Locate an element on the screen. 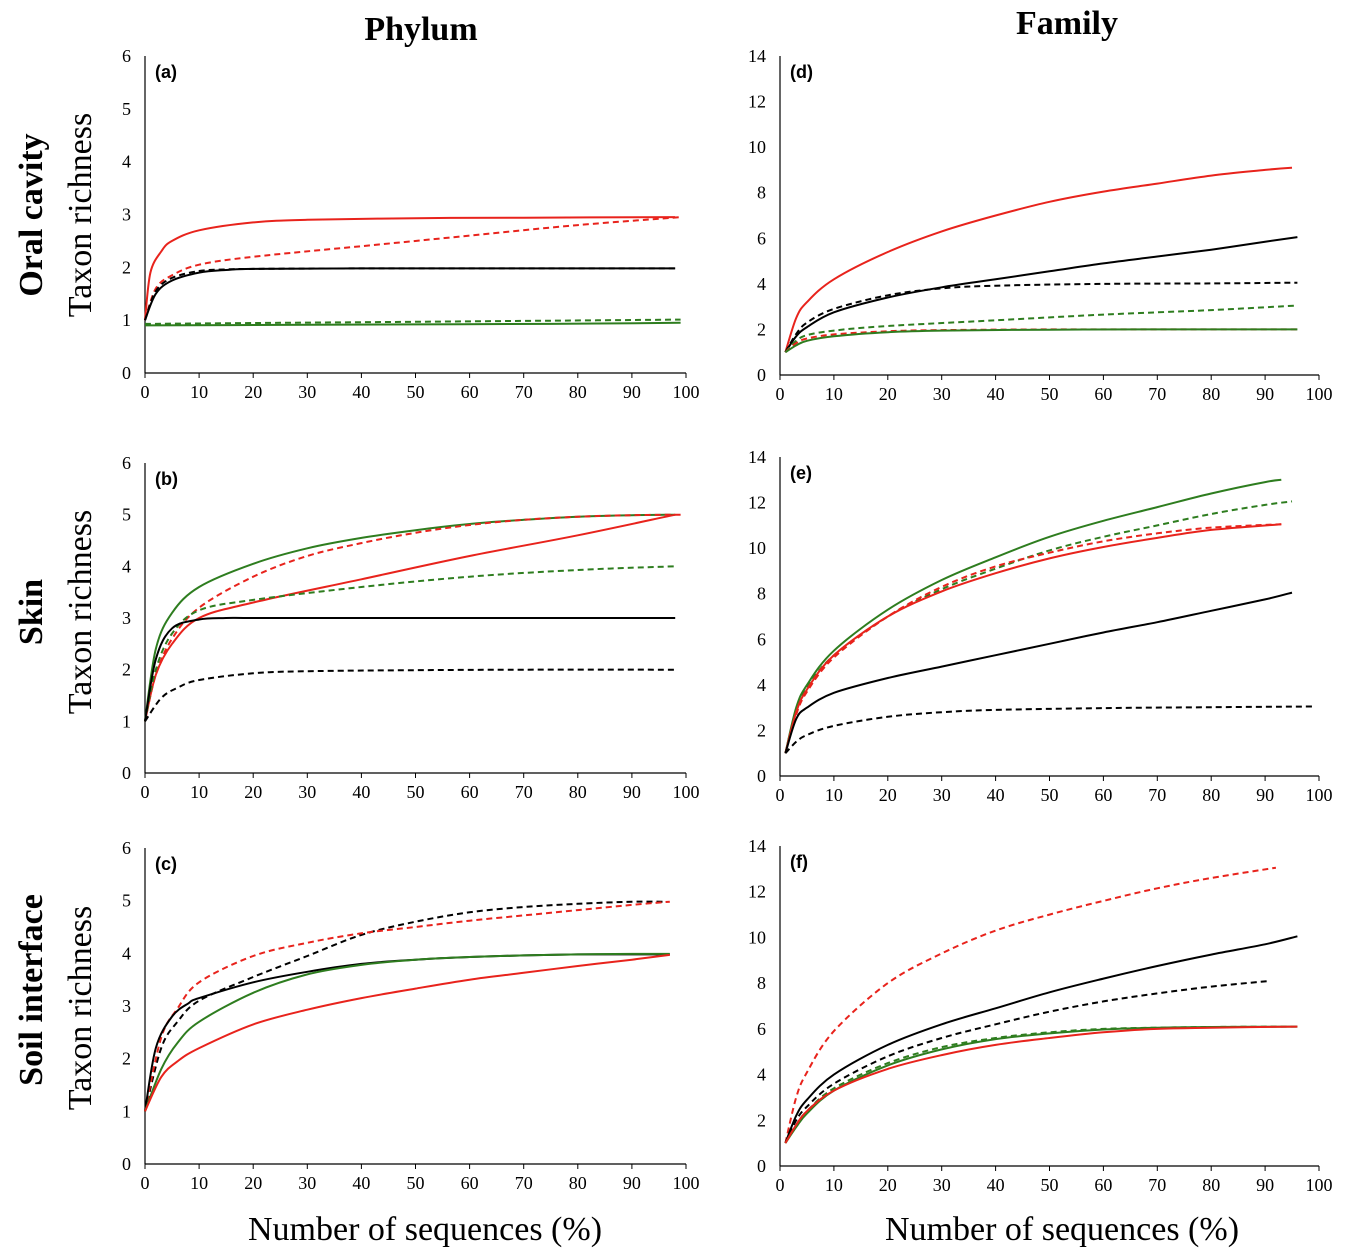 The height and width of the screenshot is (1248, 1352). panel-d: 0 10 20 30 40 50 60 70 80 90 100 0 2 4 6 8 10 12 14 (d) is located at coordinates (1040, 225).